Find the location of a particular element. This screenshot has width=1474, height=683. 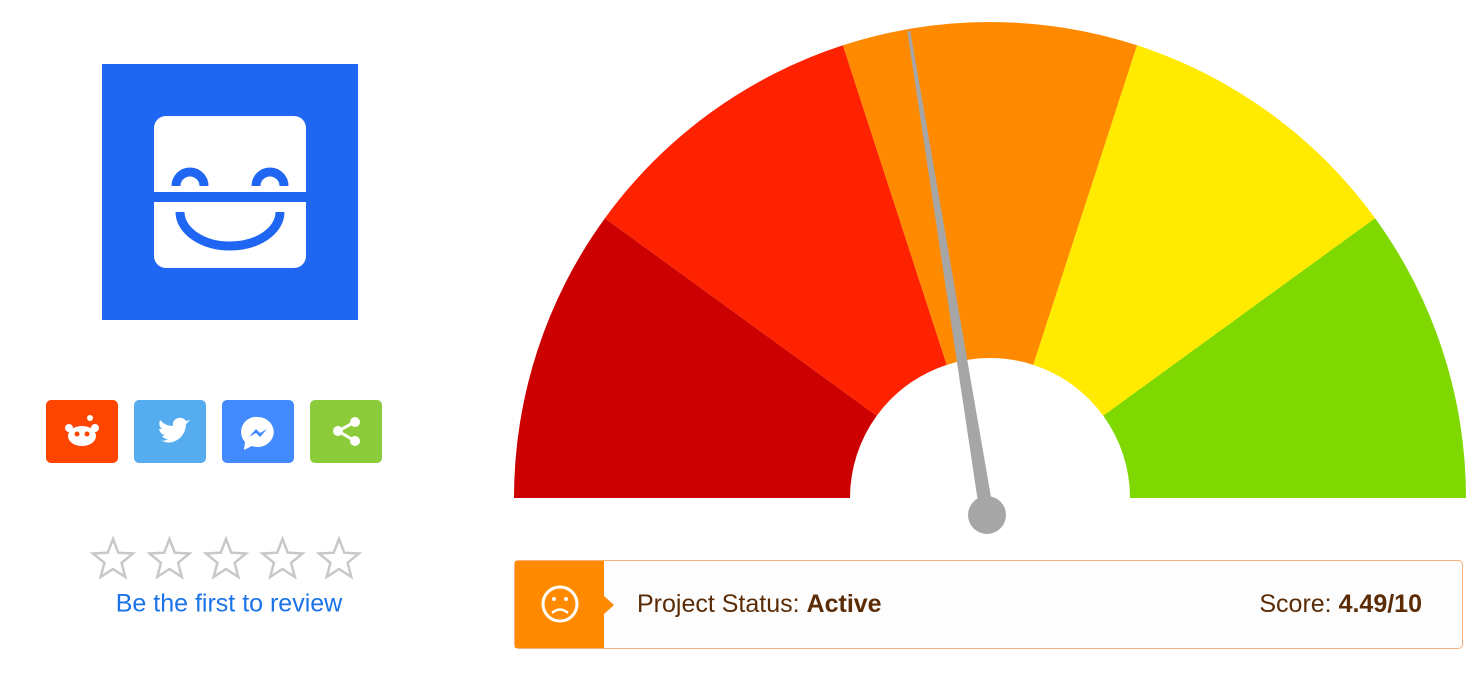

score-value: 4.49/10 is located at coordinates (1380, 604).